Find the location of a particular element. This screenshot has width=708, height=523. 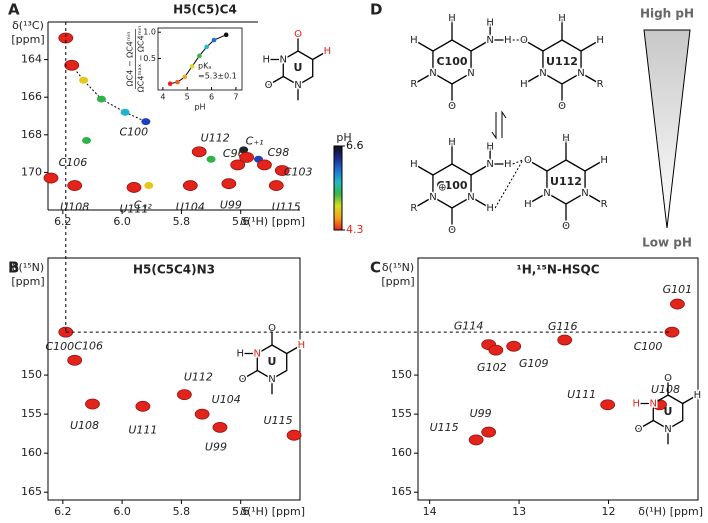

inset-frame is located at coordinates (200, 59).